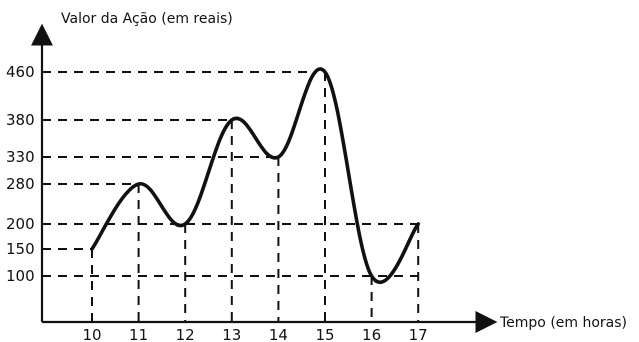 The width and height of the screenshot is (639, 342). Describe the element at coordinates (418, 334) in the screenshot. I see `x-tick-label-17: 17` at that location.